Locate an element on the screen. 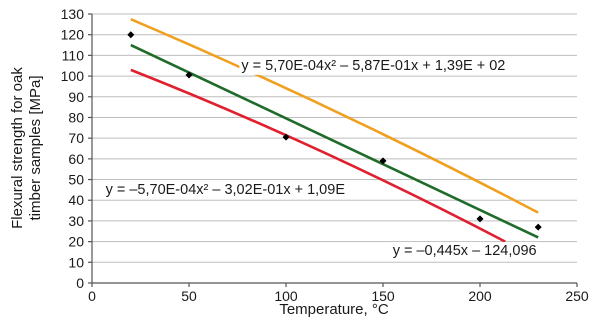 This screenshot has height=323, width=601. x-tick-label: 150 is located at coordinates (383, 296).